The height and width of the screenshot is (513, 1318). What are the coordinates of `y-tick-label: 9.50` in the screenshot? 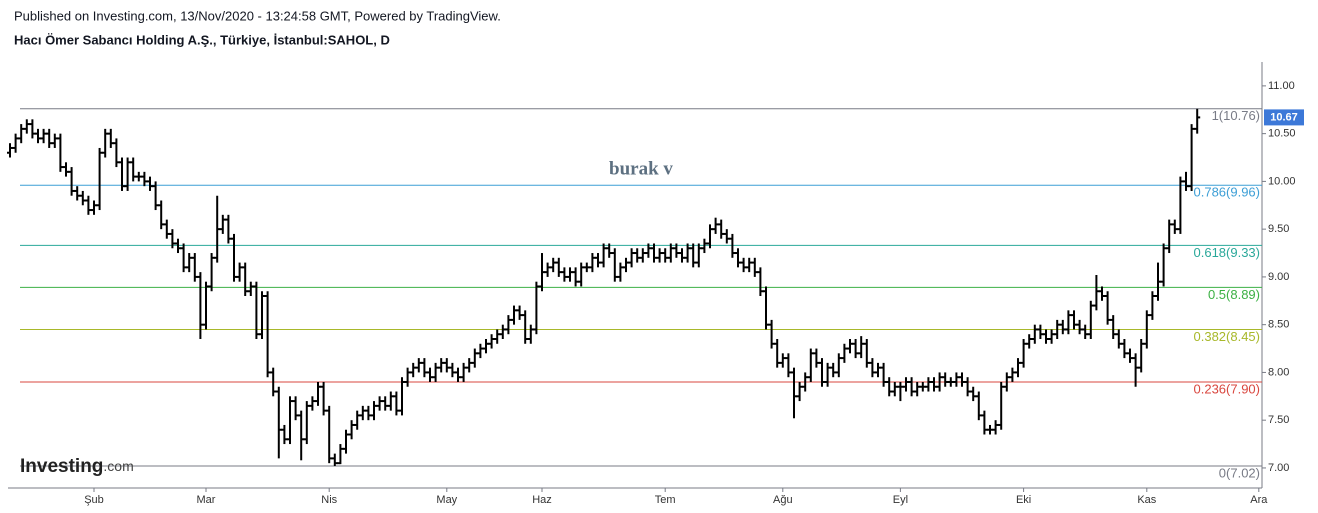 It's located at (1278, 229).